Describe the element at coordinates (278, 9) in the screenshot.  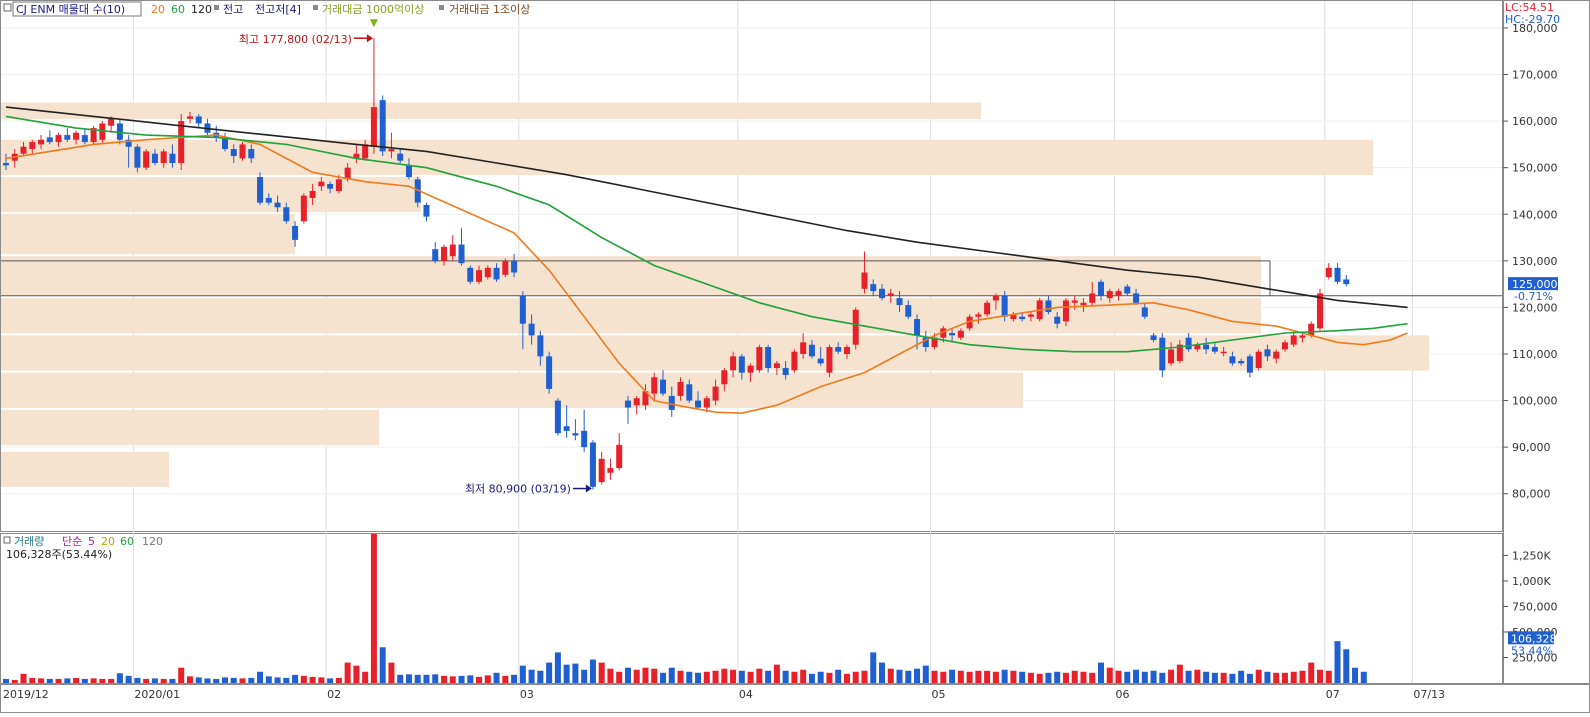
I see `prev-high-low-label: 전고저[4]` at that location.